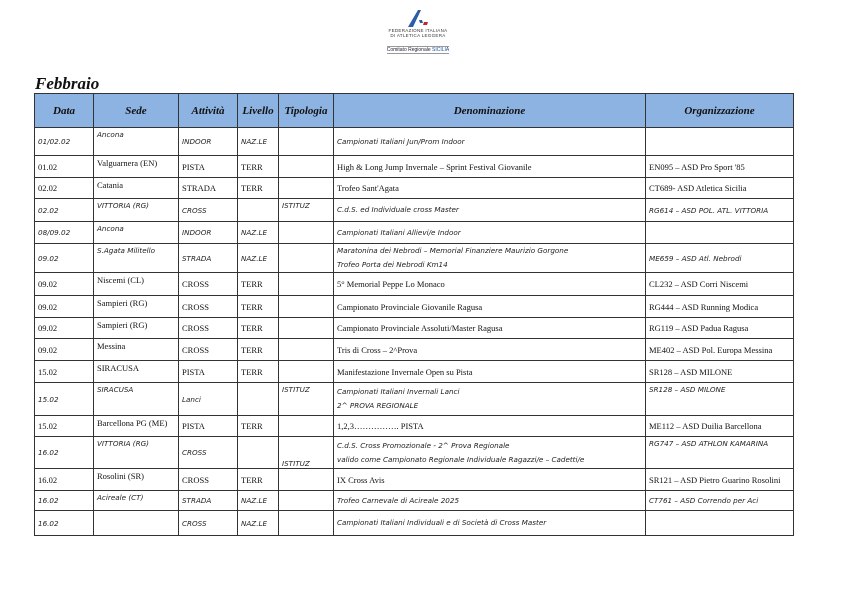 The width and height of the screenshot is (842, 595). I want to click on cell-attivita: PISTA, so click(208, 371).